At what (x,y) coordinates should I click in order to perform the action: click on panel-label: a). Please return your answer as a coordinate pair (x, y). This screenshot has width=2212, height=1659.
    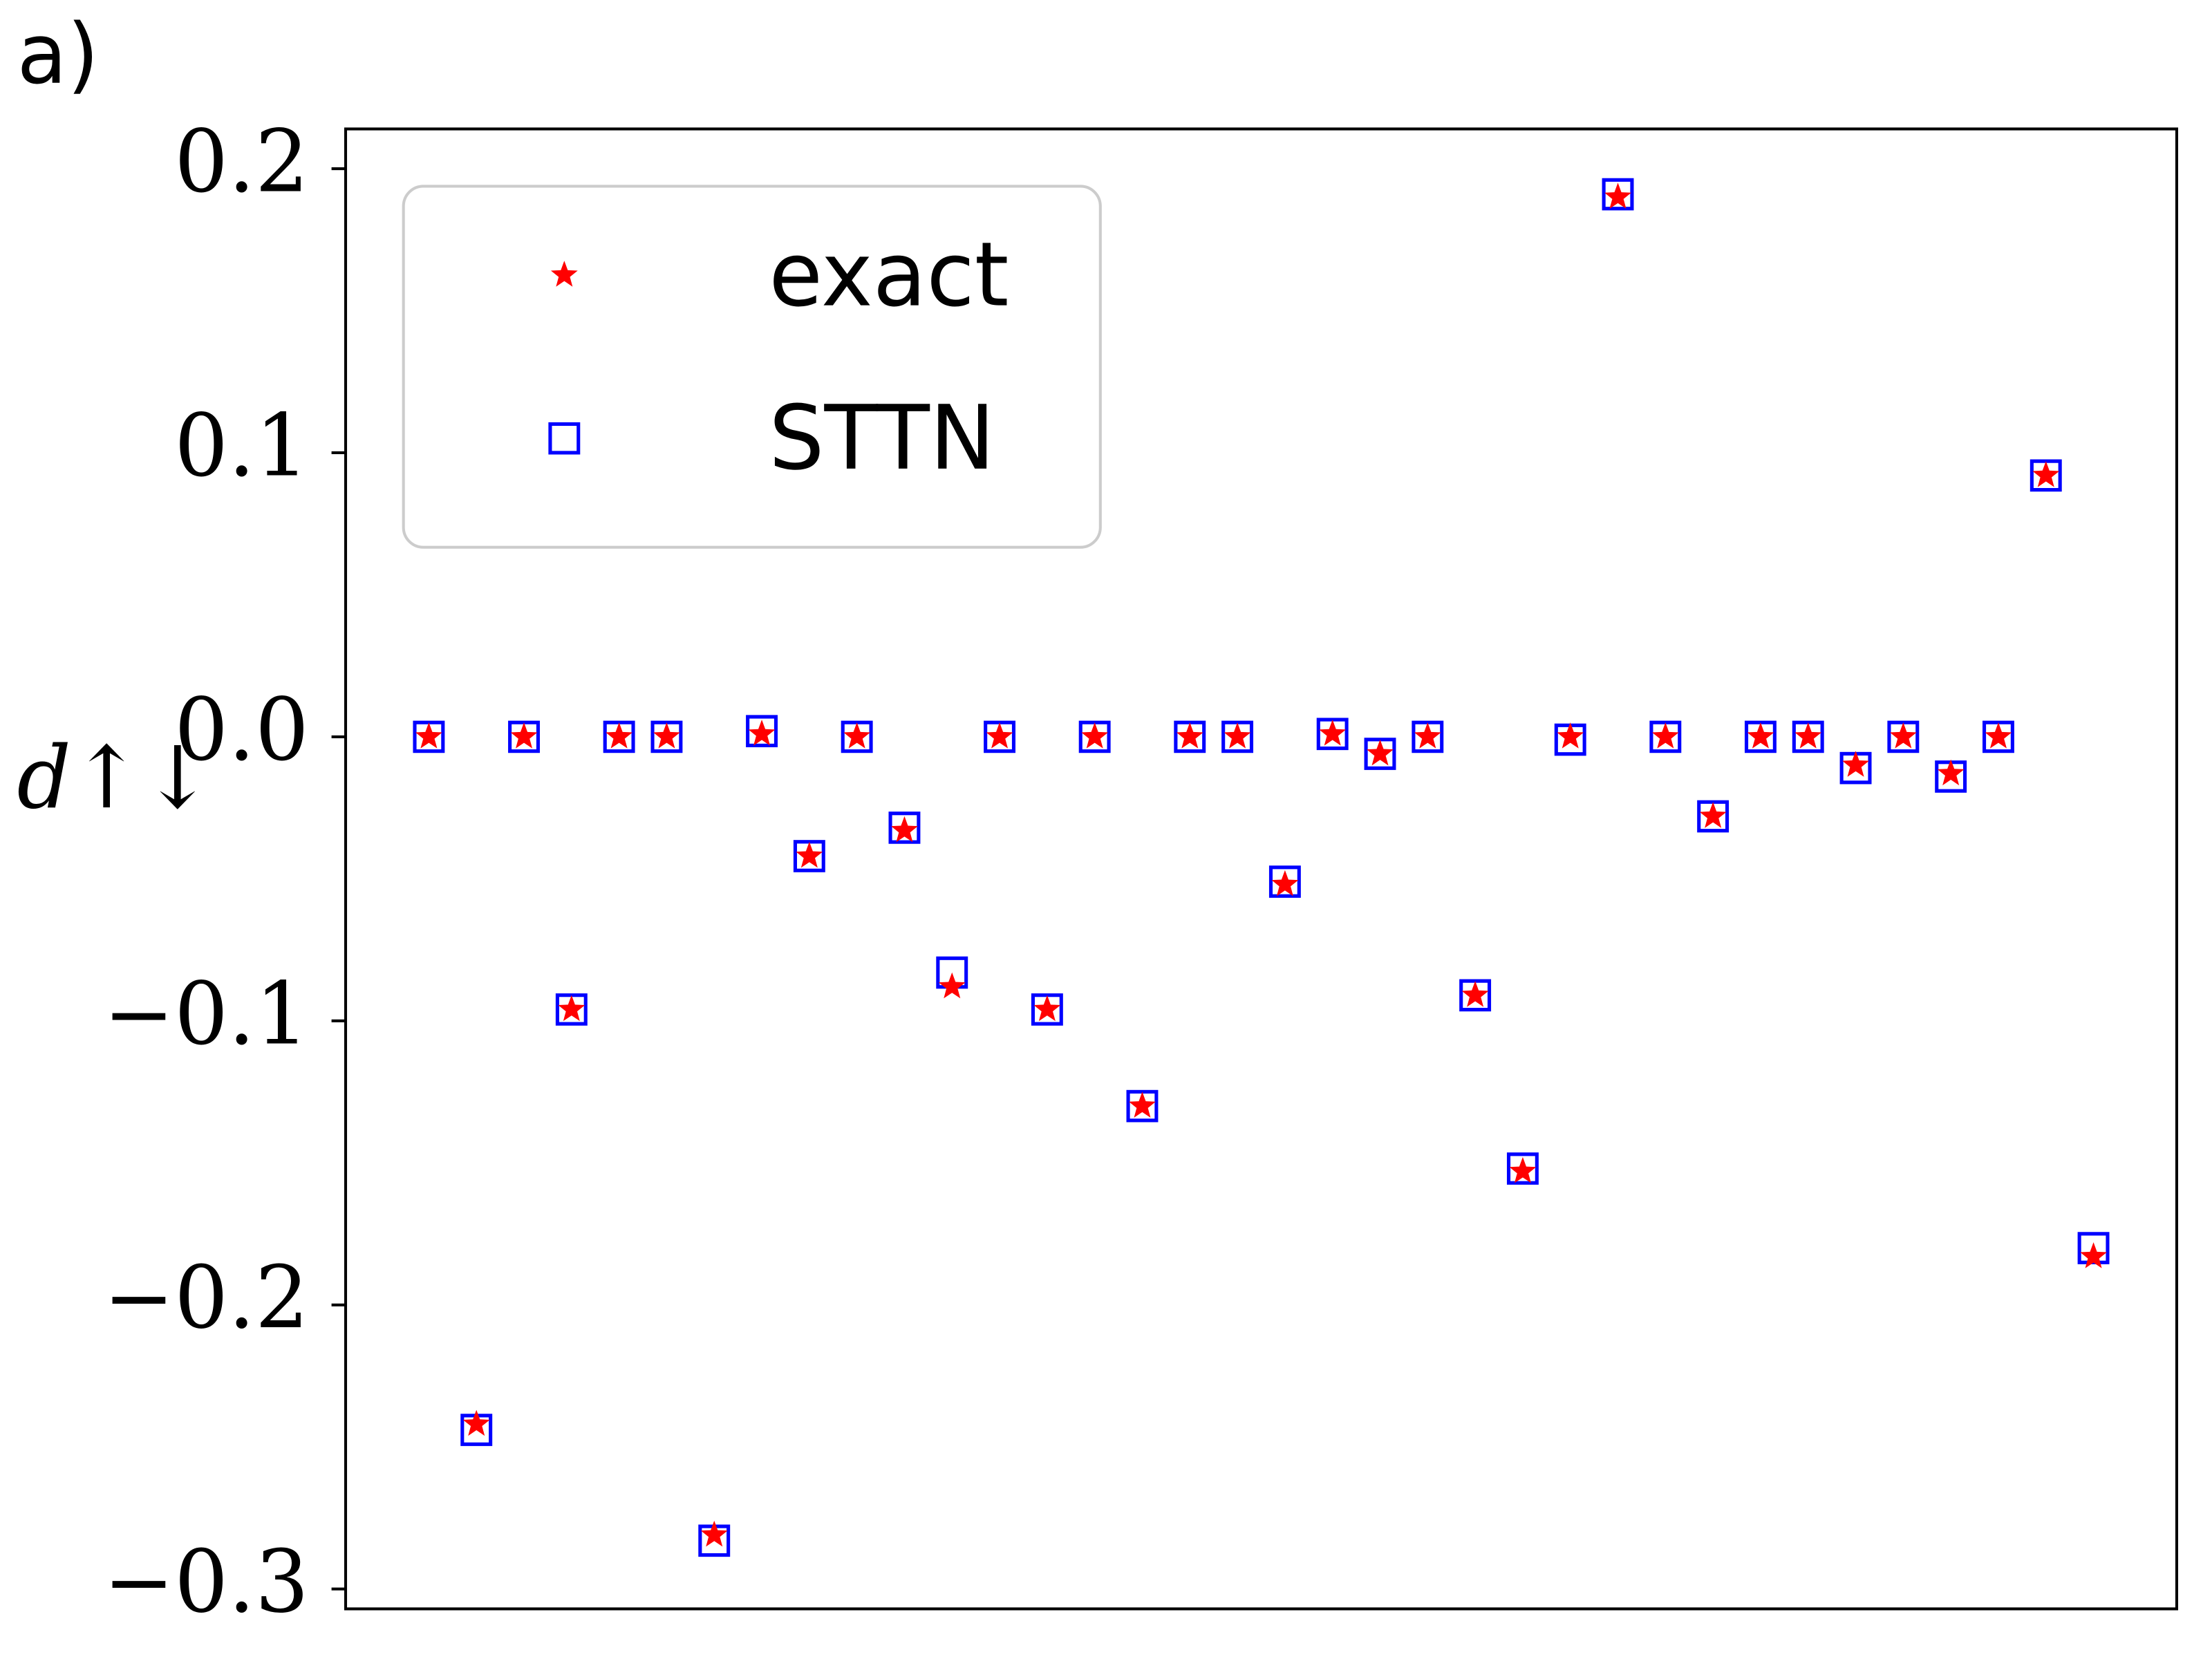
    Looking at the image, I should click on (58, 55).